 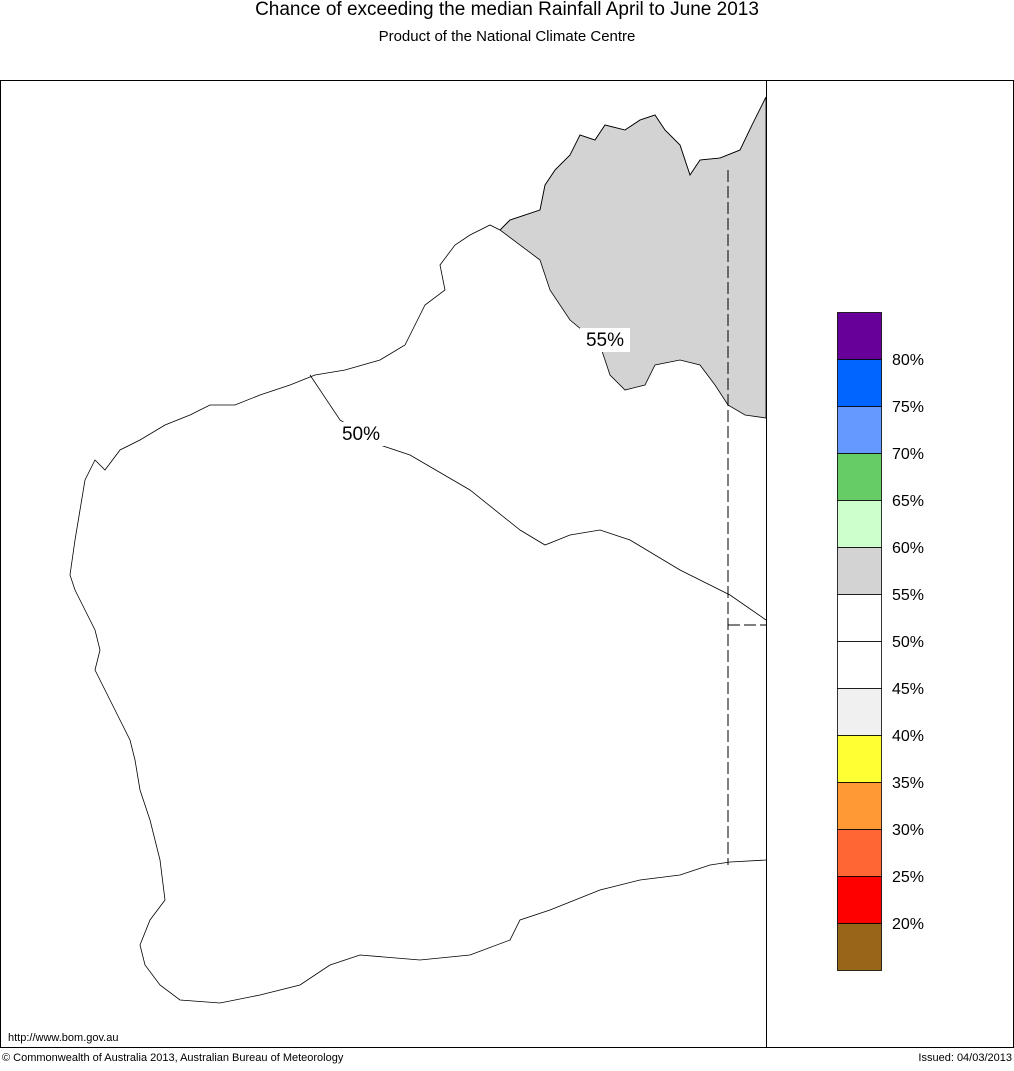 What do you see at coordinates (908, 877) in the screenshot?
I see `legend-label: 25%` at bounding box center [908, 877].